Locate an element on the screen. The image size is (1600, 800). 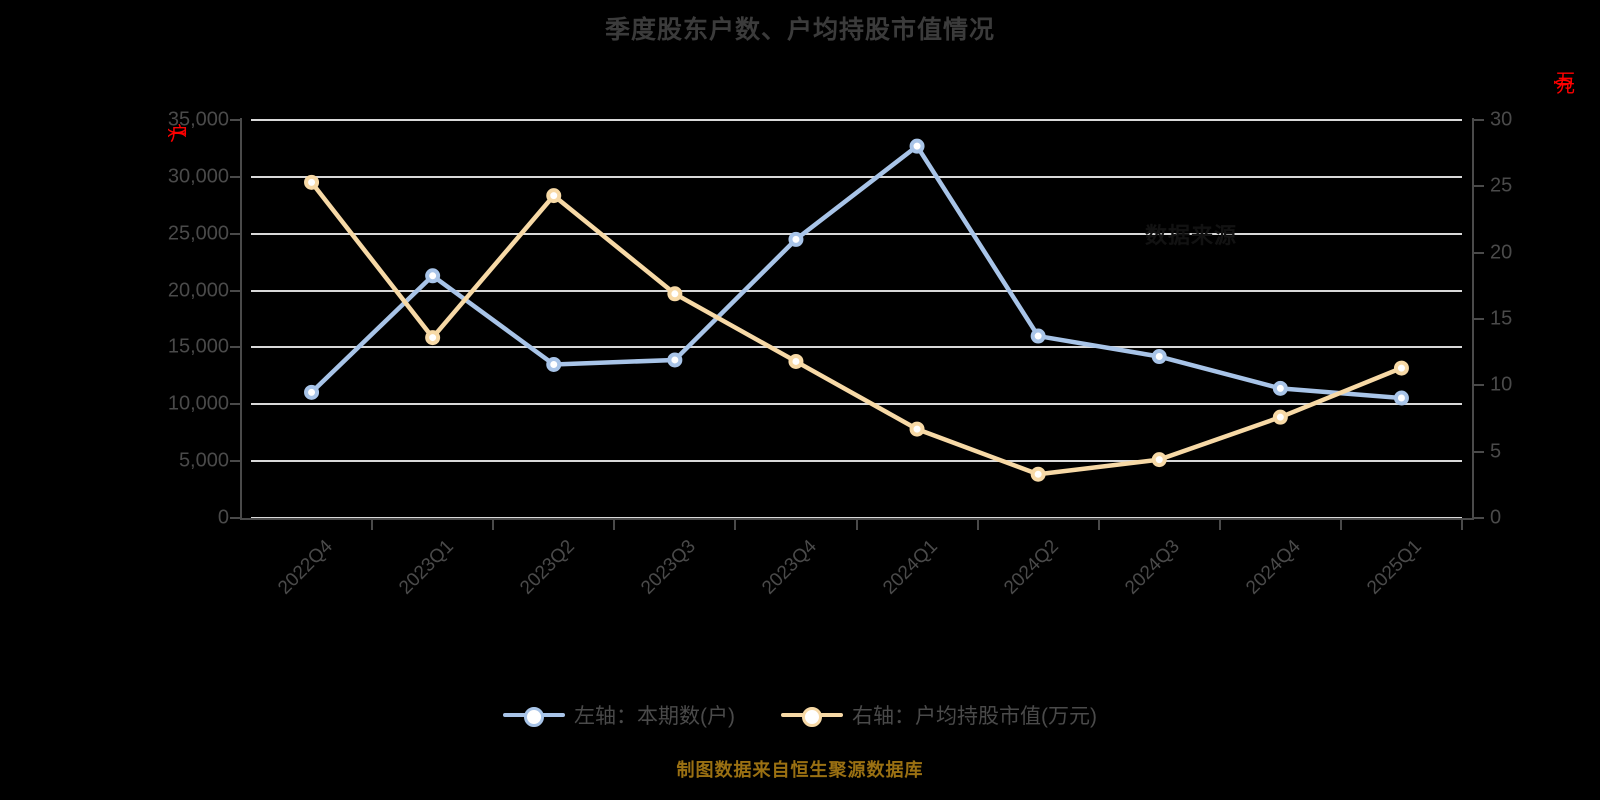
right-axis-tick-label: 10 is located at coordinates (1501, 384).